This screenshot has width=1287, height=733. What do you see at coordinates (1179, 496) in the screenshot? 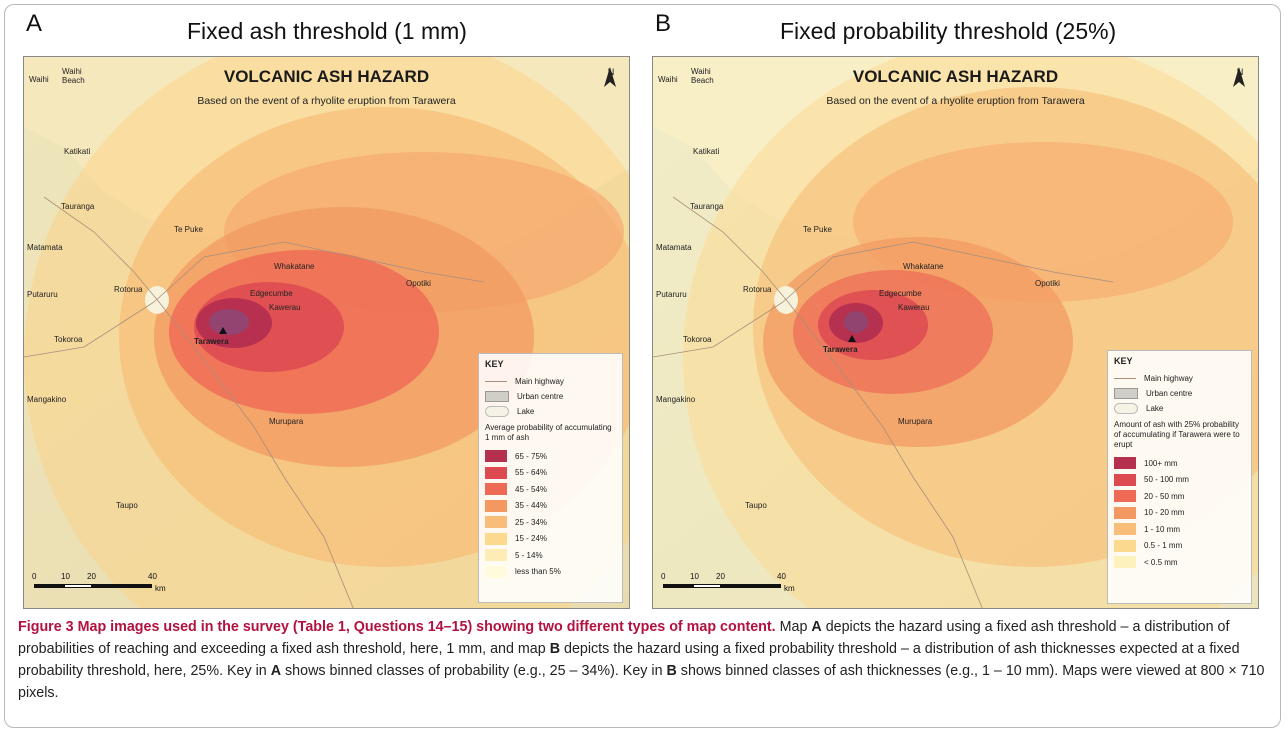
I see `key-class-row: 20 - 50 mm` at bounding box center [1179, 496].